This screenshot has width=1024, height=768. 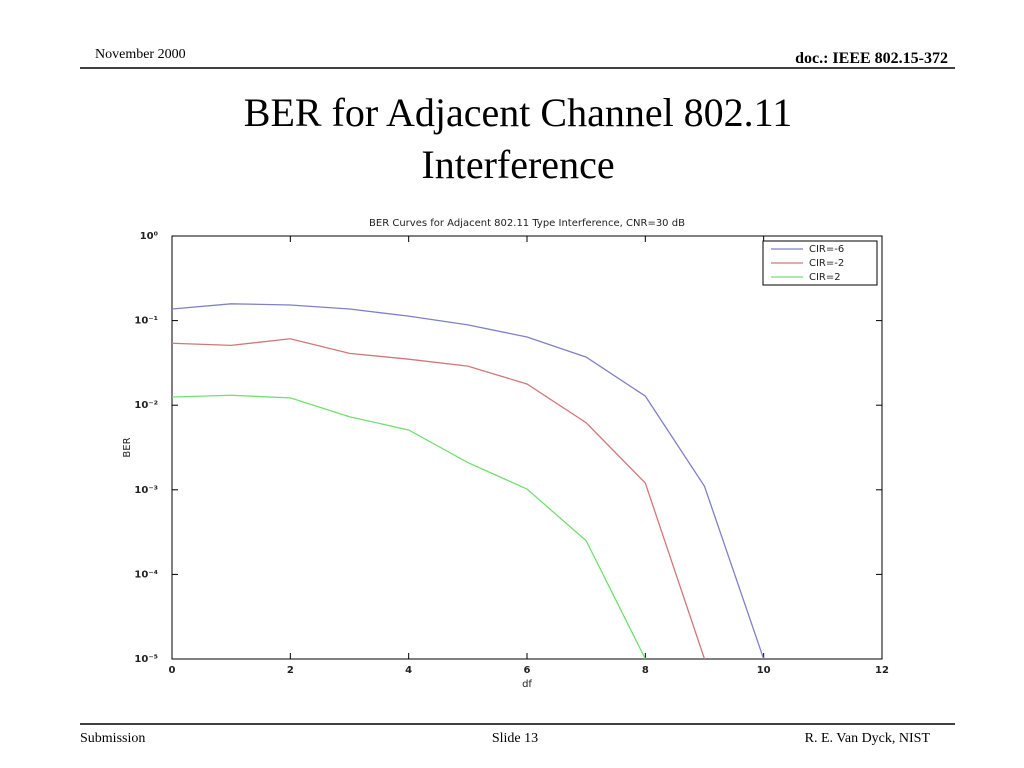 What do you see at coordinates (527, 670) in the screenshot?
I see `x-tick-label: 6` at bounding box center [527, 670].